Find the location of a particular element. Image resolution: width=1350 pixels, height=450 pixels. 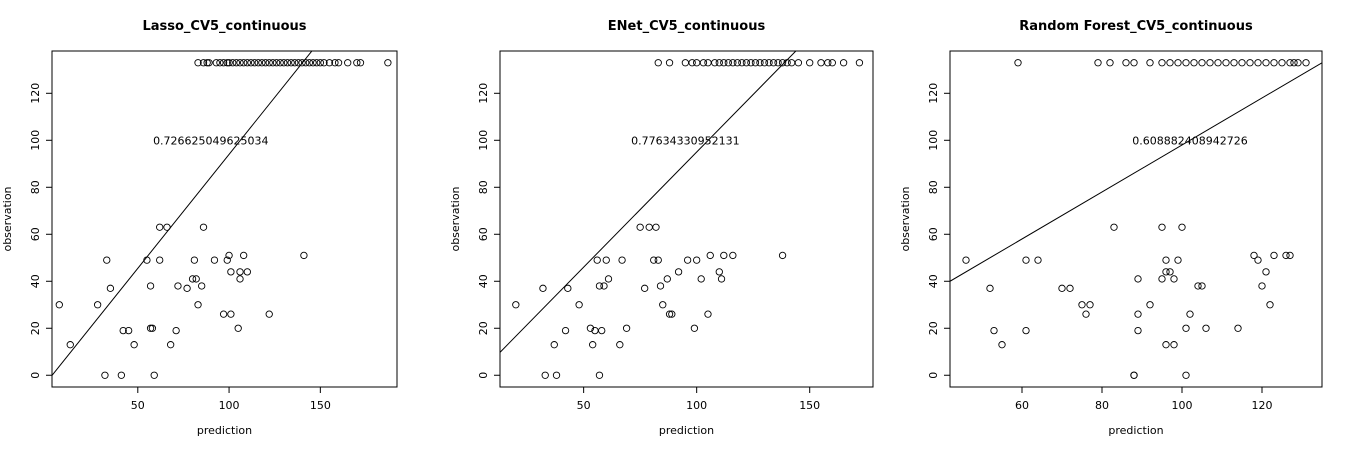

y-tick-label: 0 is located at coordinates (483, 375).